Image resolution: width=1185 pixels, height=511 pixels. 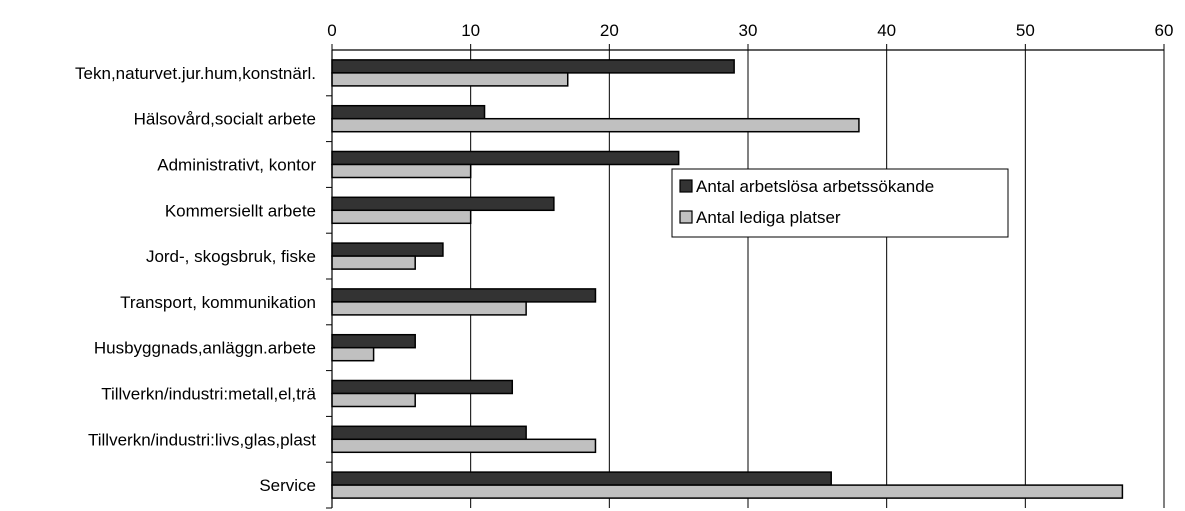 What do you see at coordinates (202, 439) in the screenshot?
I see `category-label: Tillverkn/industri:livs,glas,plast` at bounding box center [202, 439].